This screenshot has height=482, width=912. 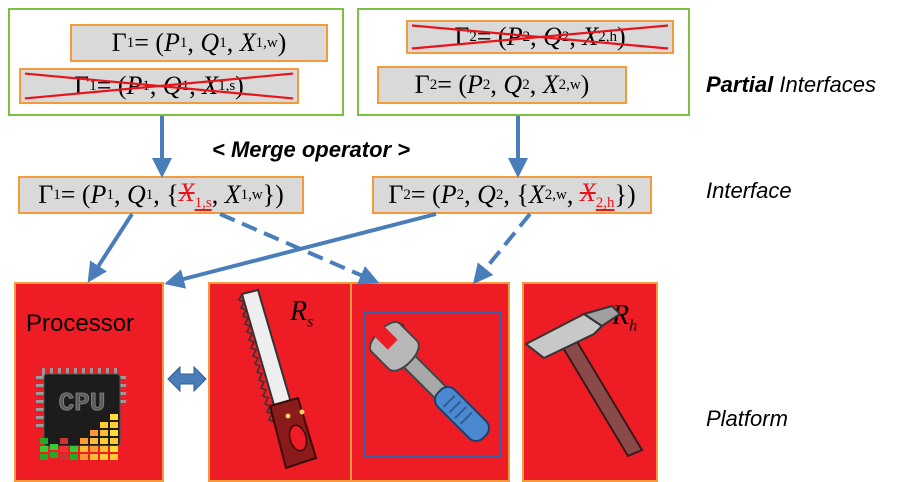 I want to click on cpu-chip-icon: CPU, so click(x=81, y=414).